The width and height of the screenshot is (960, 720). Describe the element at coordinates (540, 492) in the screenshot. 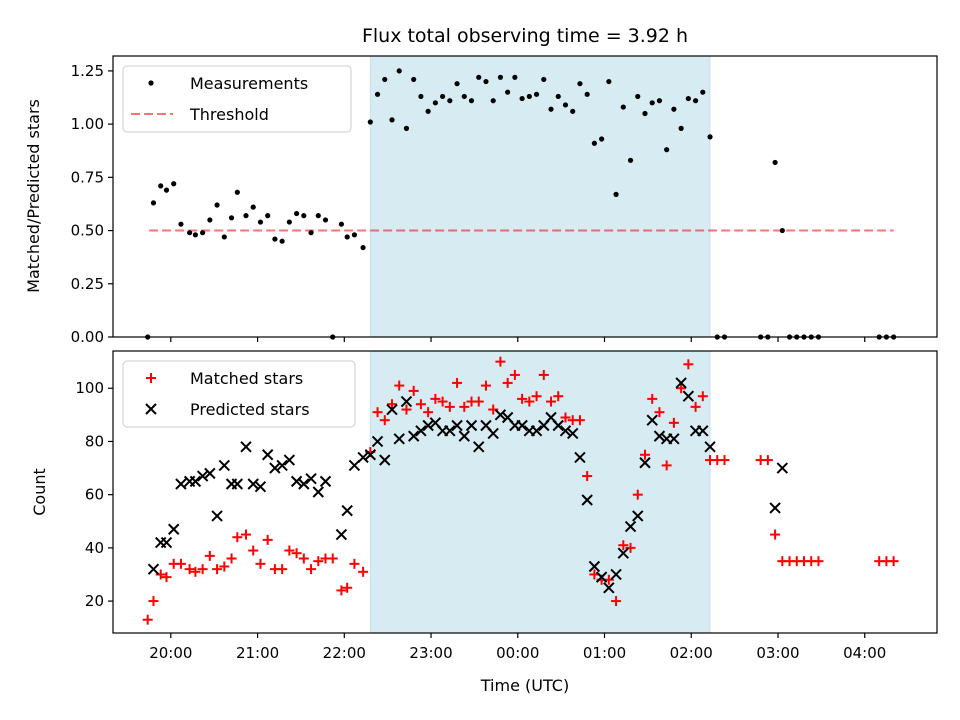

I see `bottom-shaded-span` at that location.